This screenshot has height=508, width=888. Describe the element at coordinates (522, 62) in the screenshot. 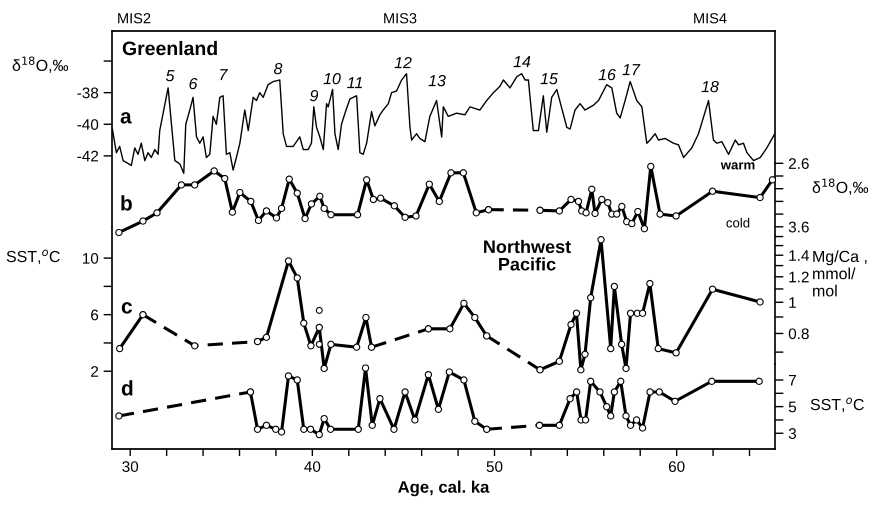

I see `annotation: 14` at that location.